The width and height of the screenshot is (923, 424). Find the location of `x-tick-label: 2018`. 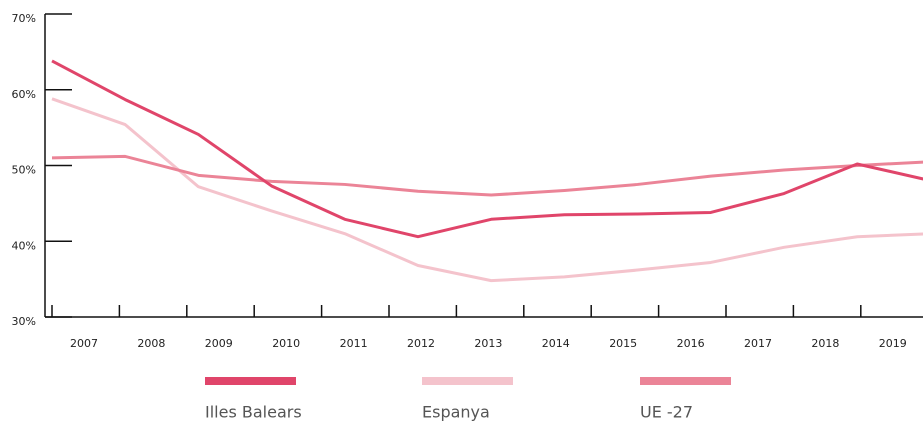

x-tick-label: 2018 is located at coordinates (825, 343).